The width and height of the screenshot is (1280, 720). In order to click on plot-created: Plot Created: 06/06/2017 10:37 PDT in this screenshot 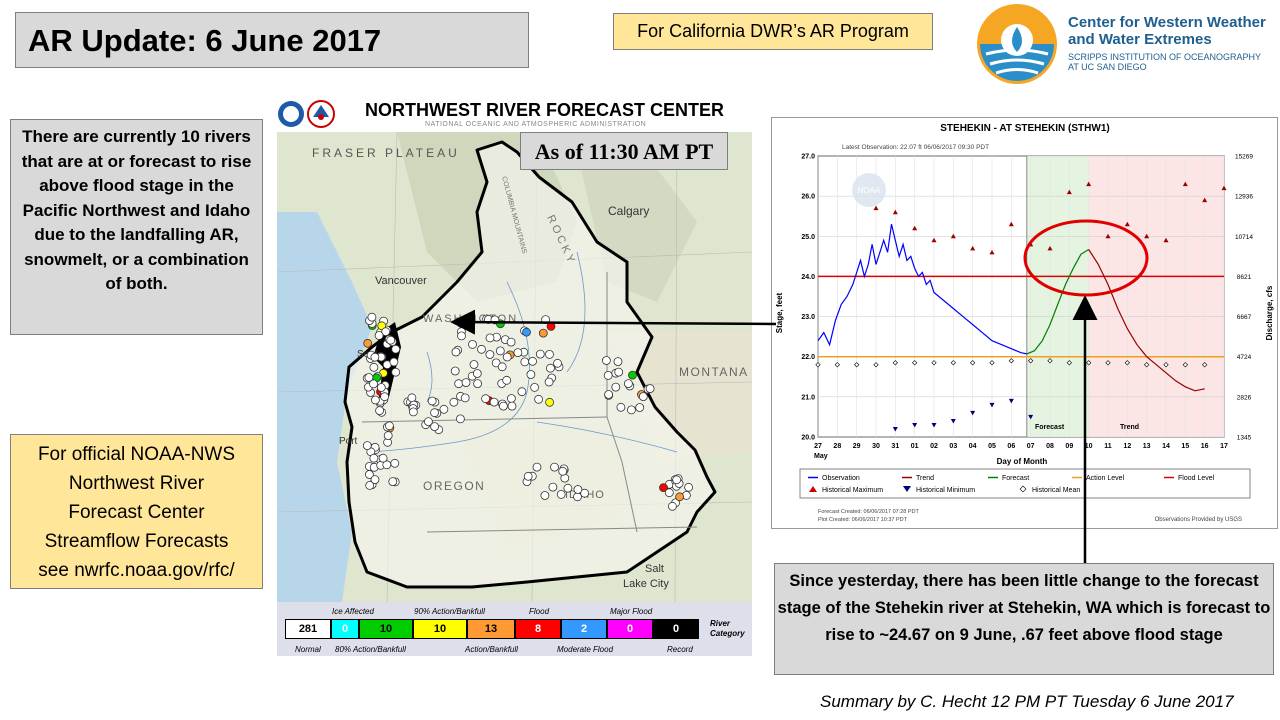, I will do `click(863, 520)`.